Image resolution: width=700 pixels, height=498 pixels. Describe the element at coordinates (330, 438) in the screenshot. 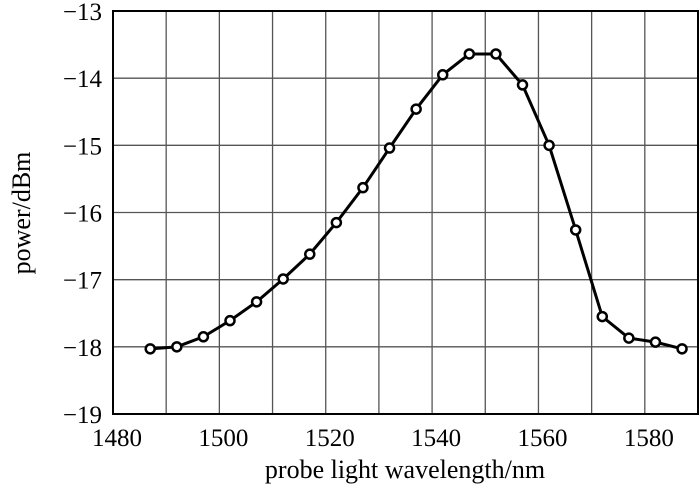

I see `x-tick-label: 1520` at that location.